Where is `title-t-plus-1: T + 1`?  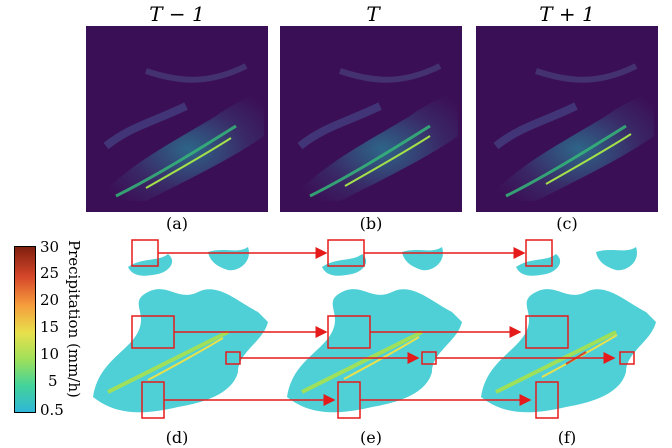
title-t-plus-1: T + 1 is located at coordinates (567, 14).